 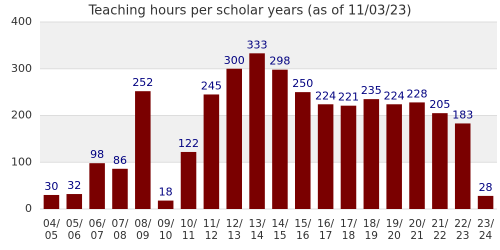 I want to click on value-label: 235, so click(x=371, y=90).